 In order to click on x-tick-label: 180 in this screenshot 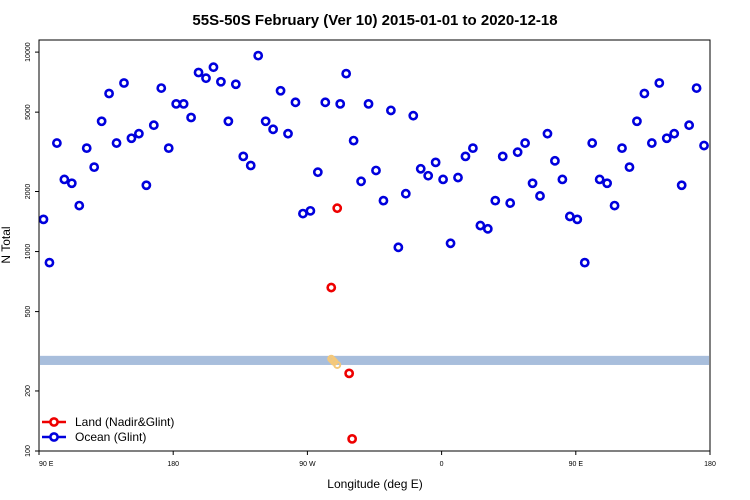, I will do `click(710, 464)`.